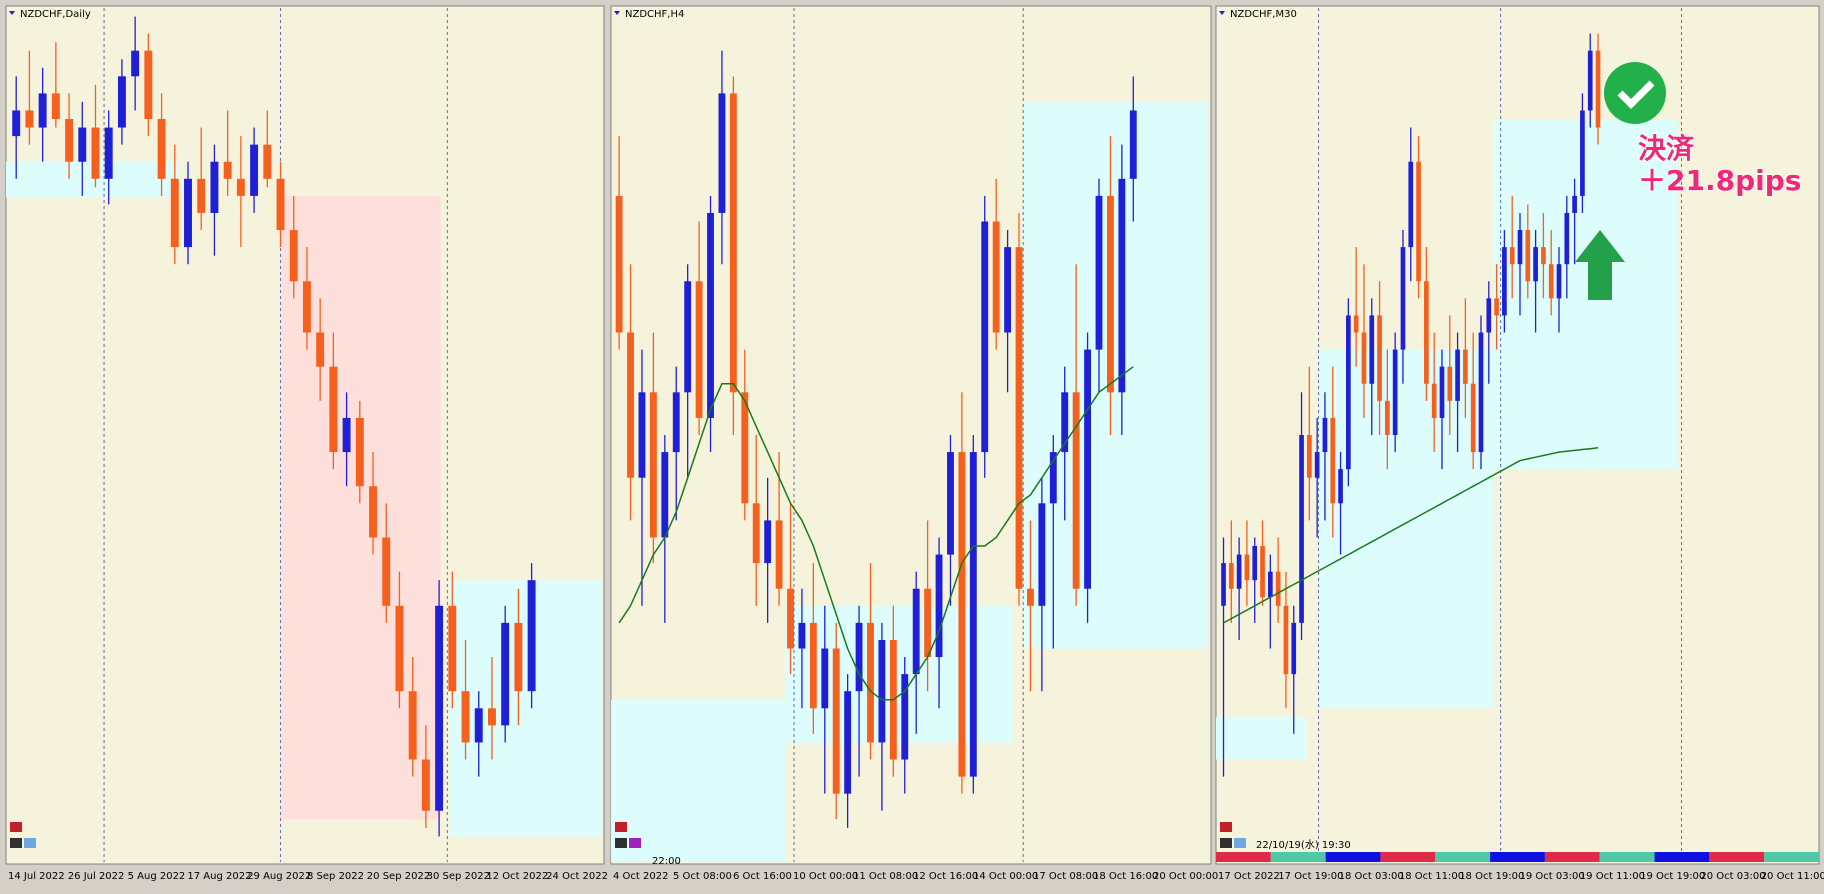 The height and width of the screenshot is (894, 1824). Describe the element at coordinates (96, 876) in the screenshot. I see `x-tick-label: 26 Jul 2022` at that location.